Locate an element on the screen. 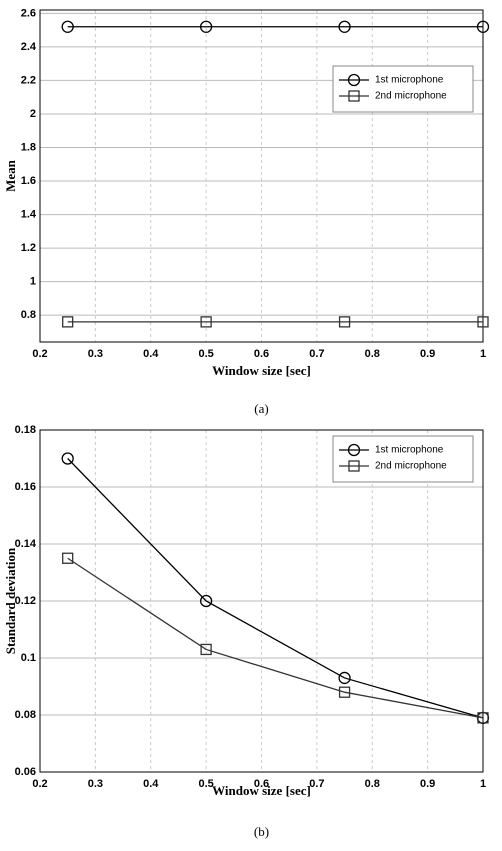 The height and width of the screenshot is (851, 502). y-tick-label: 1.4 is located at coordinates (29, 214).